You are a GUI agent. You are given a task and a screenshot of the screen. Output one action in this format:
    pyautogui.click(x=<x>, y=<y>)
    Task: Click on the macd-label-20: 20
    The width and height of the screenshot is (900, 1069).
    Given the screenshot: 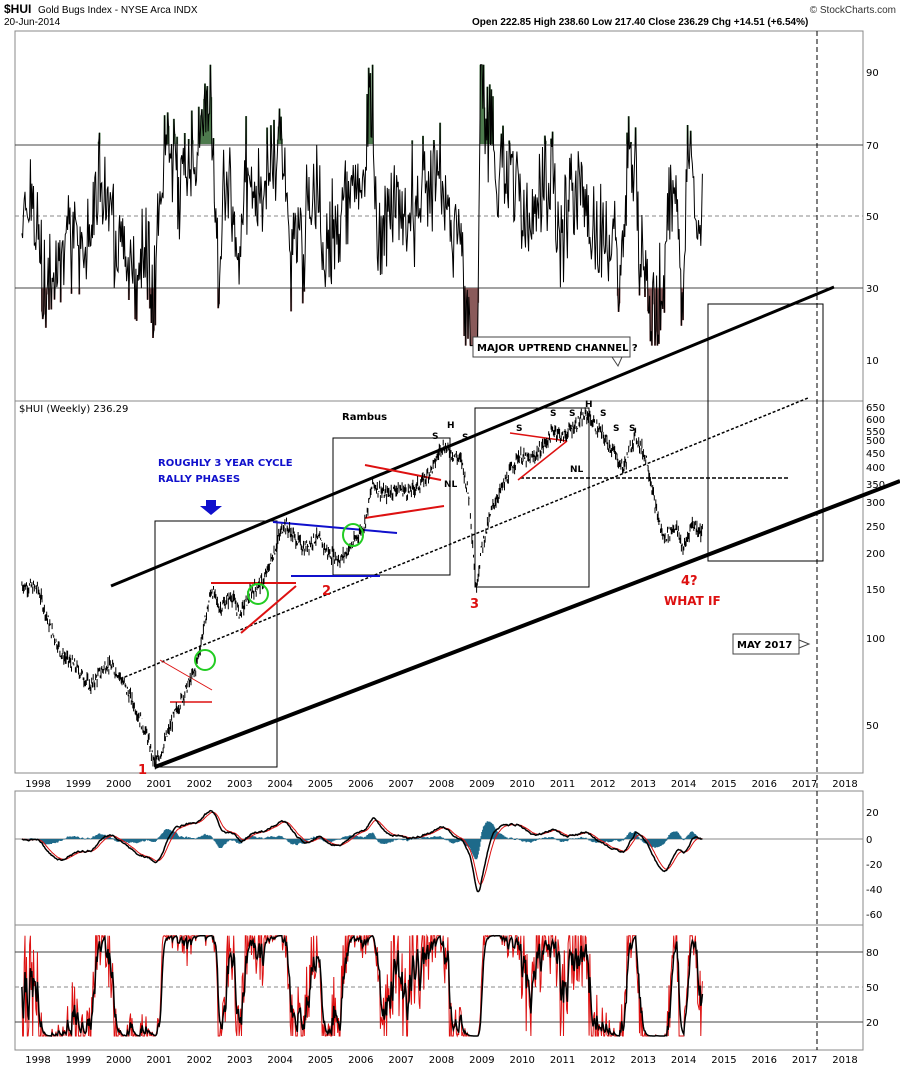 What is the action you would take?
    pyautogui.click(x=872, y=813)
    